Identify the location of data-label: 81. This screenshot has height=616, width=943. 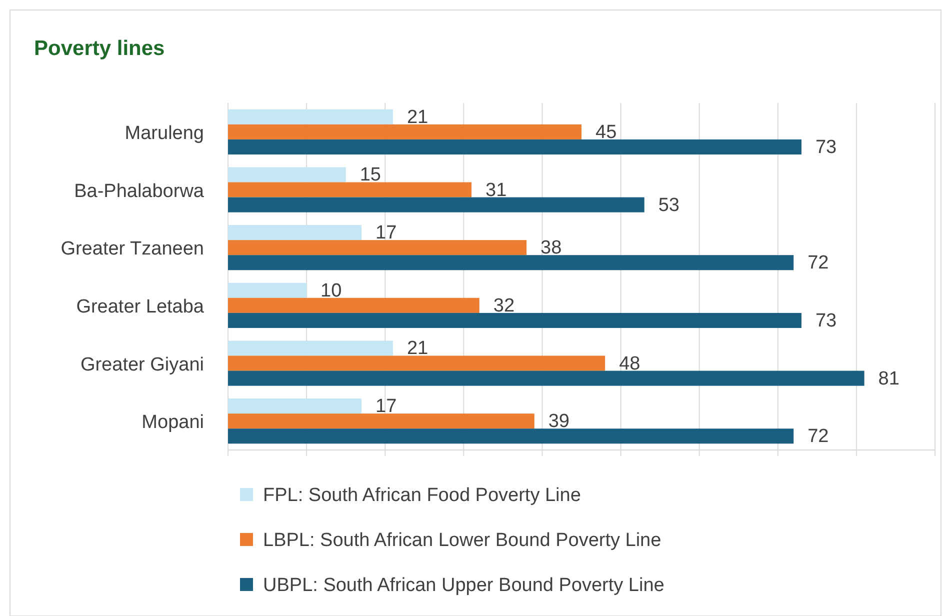
(889, 379).